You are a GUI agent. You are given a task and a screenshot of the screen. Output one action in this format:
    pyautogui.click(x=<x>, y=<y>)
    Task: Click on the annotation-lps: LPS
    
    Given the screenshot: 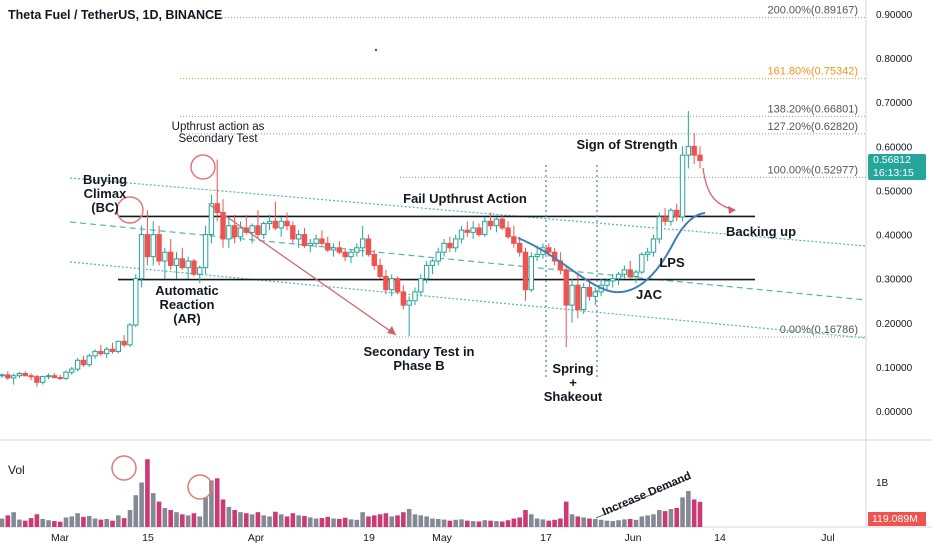 What is the action you would take?
    pyautogui.click(x=672, y=262)
    